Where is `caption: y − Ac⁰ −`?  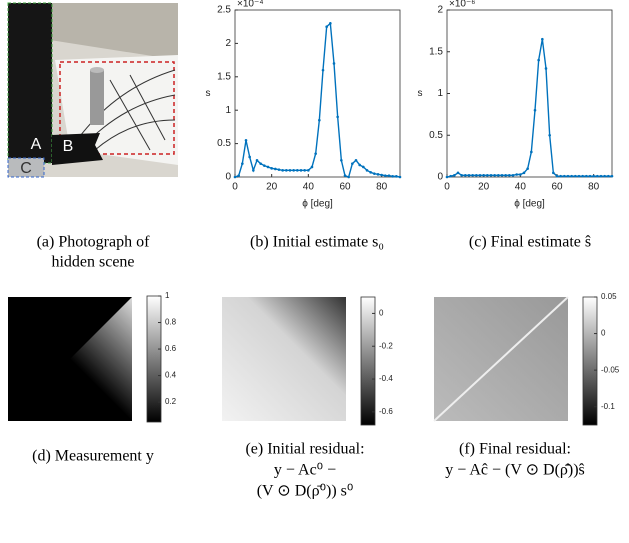
caption: y − Ac⁰ − is located at coordinates (305, 470).